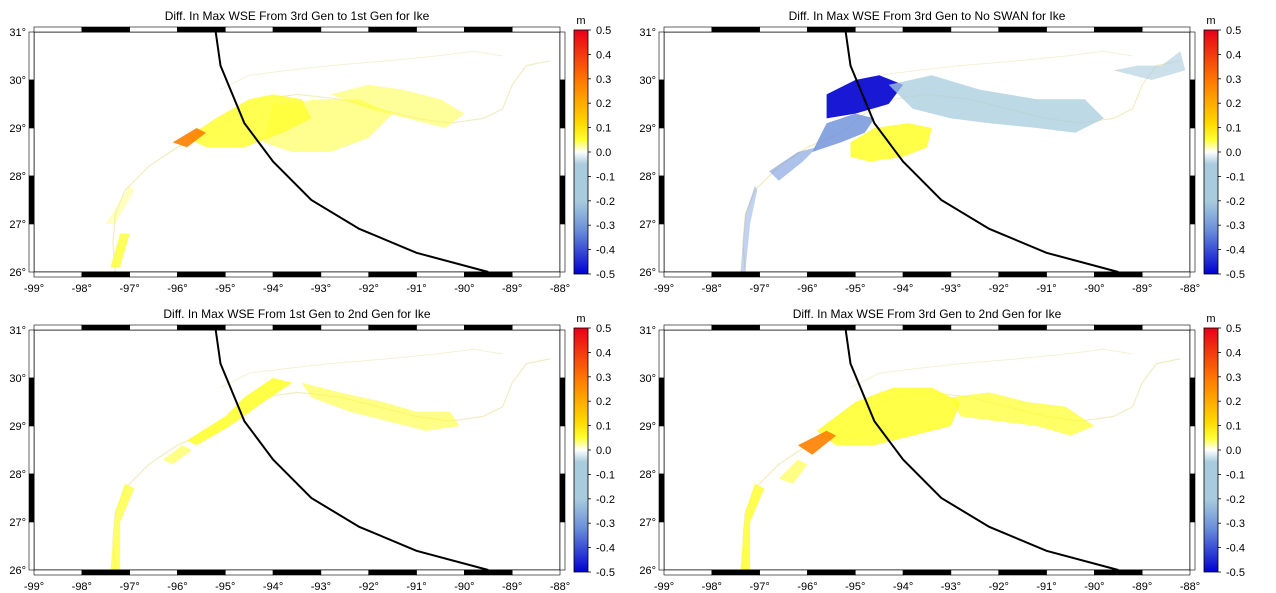  What do you see at coordinates (1211, 152) in the screenshot?
I see `colorbar` at bounding box center [1211, 152].